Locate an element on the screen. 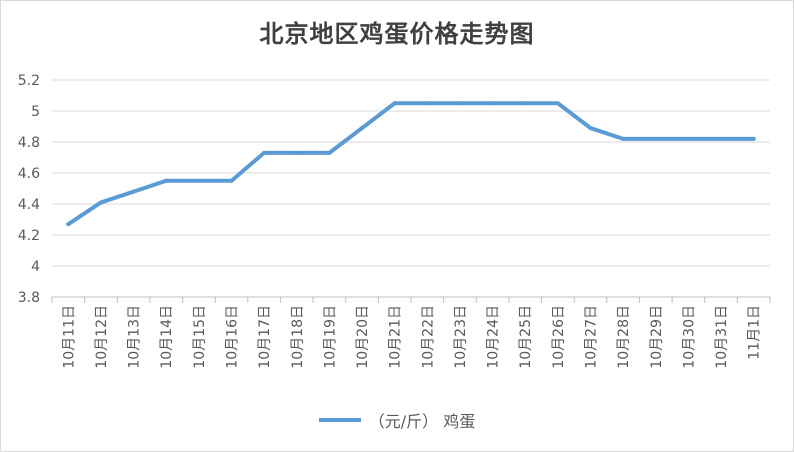  legend: （元/斤） 鸡蛋 is located at coordinates (397, 420).